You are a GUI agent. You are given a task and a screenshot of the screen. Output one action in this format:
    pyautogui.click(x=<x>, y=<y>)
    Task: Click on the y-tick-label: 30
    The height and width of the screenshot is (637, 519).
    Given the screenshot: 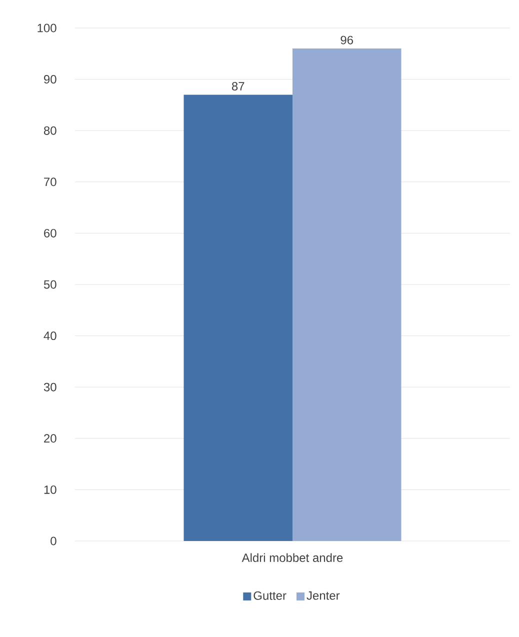 What is the action you would take?
    pyautogui.click(x=50, y=387)
    